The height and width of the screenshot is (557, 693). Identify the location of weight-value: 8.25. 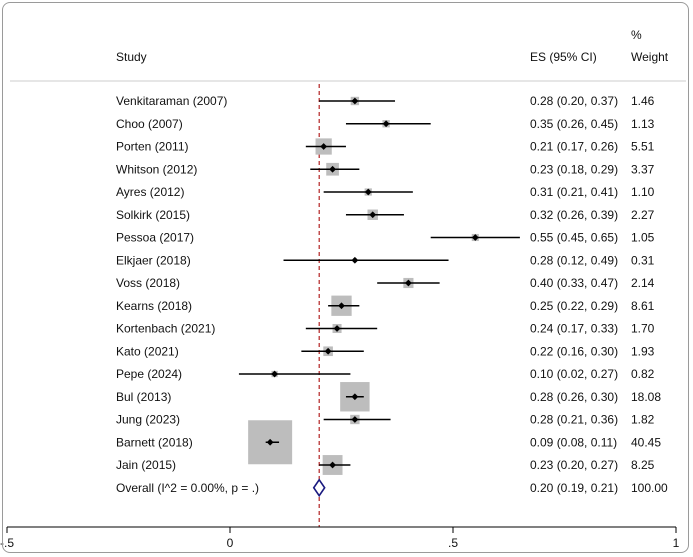
(643, 465).